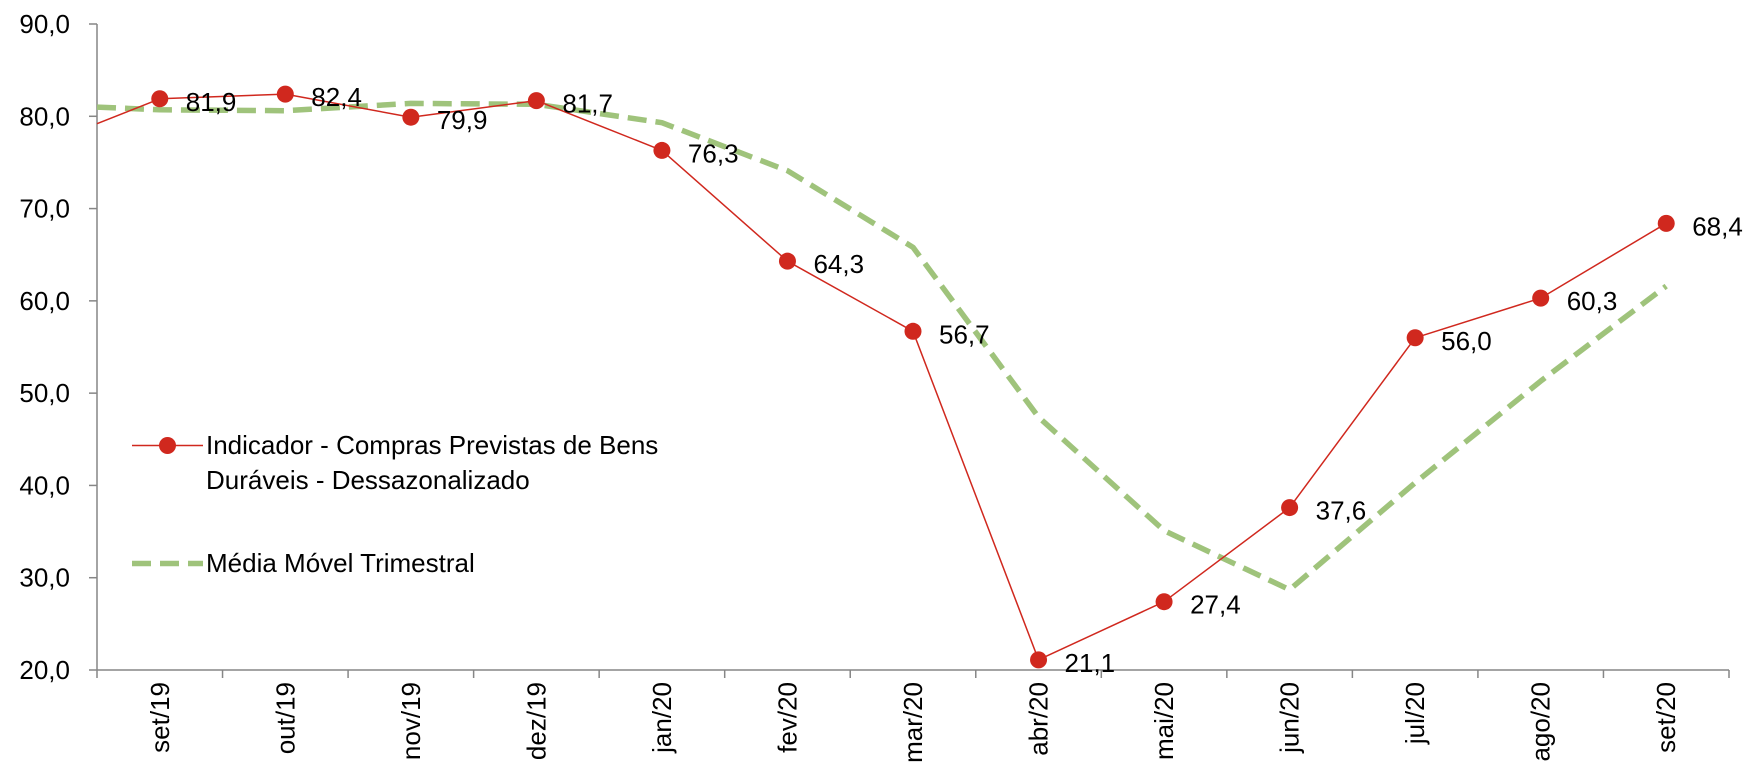 Image resolution: width=1749 pixels, height=777 pixels. What do you see at coordinates (1341, 511) in the screenshot?
I see `data-label-indicador: 37,6` at bounding box center [1341, 511].